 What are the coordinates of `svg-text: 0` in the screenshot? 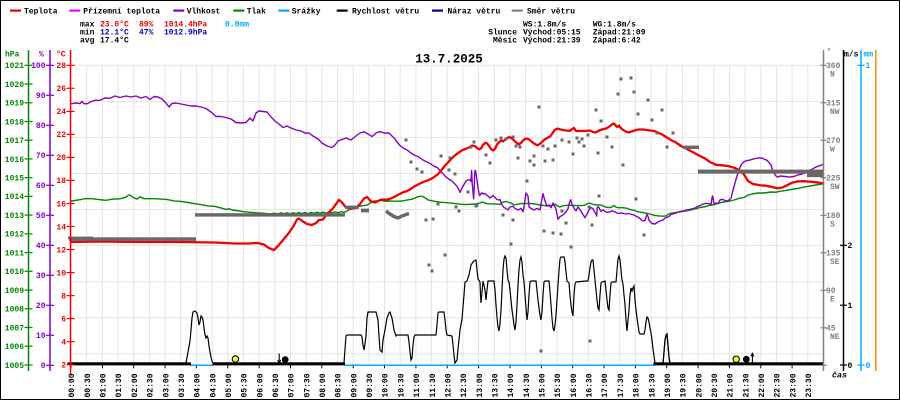 It's located at (850, 366).